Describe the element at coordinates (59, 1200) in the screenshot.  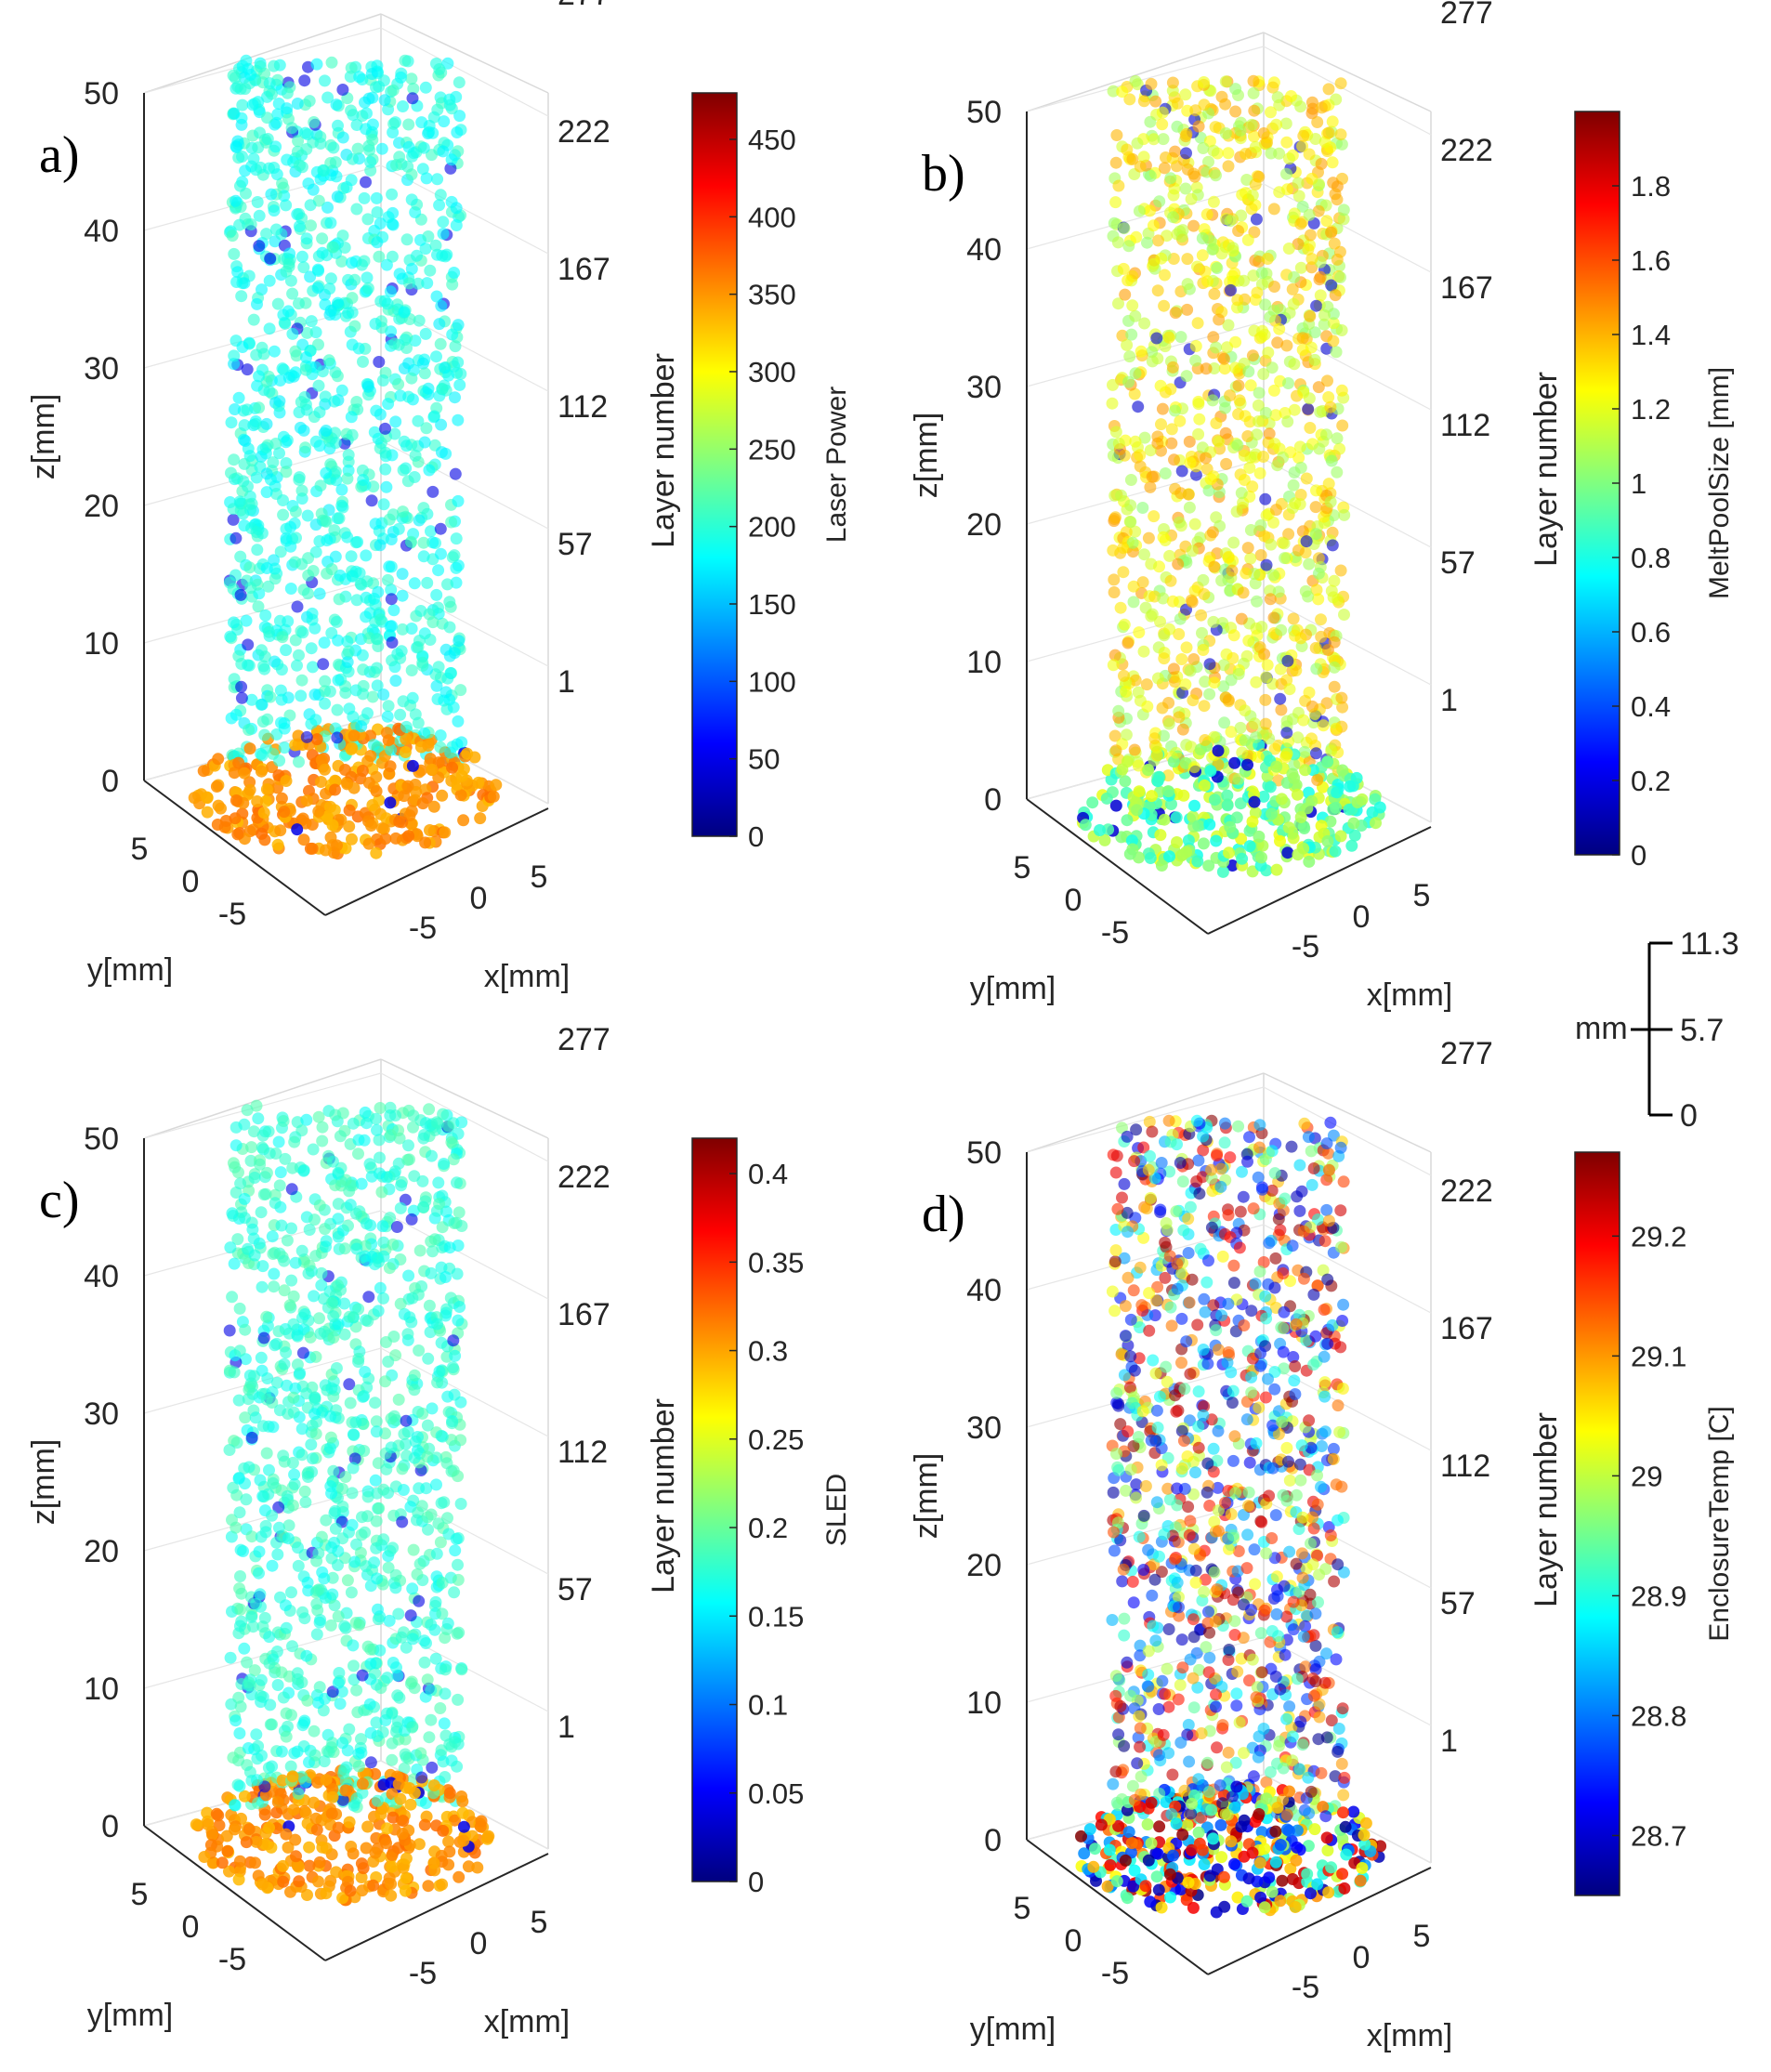
I see `panel-label: c)` at that location.